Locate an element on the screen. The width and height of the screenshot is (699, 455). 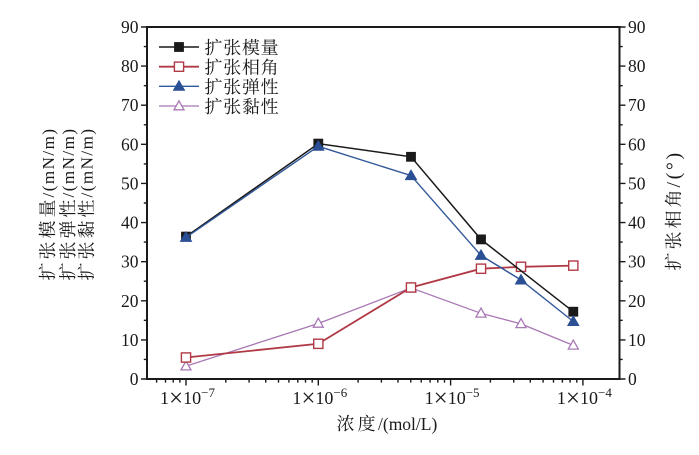
svg-text: /(mol/L) is located at coordinates (407, 424).